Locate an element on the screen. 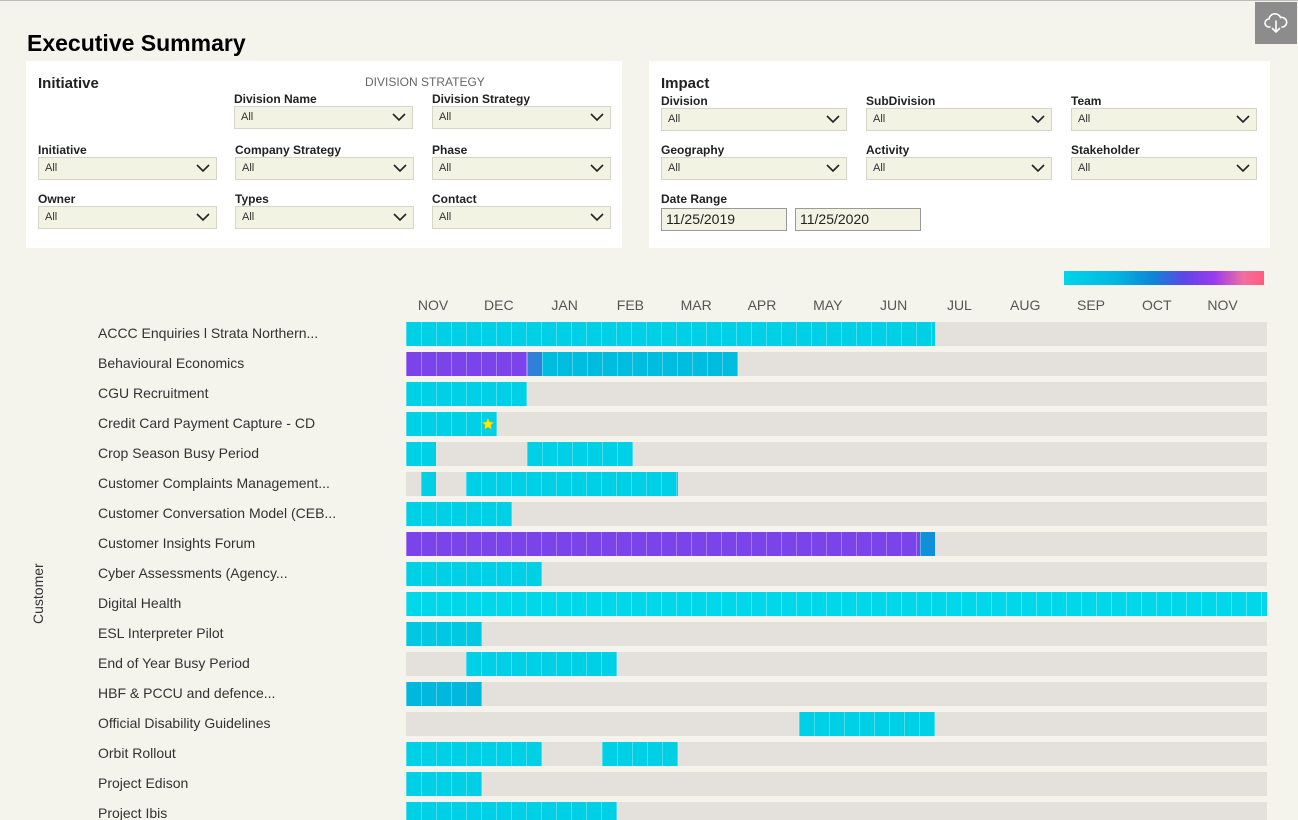  download-button is located at coordinates (1276, 23).